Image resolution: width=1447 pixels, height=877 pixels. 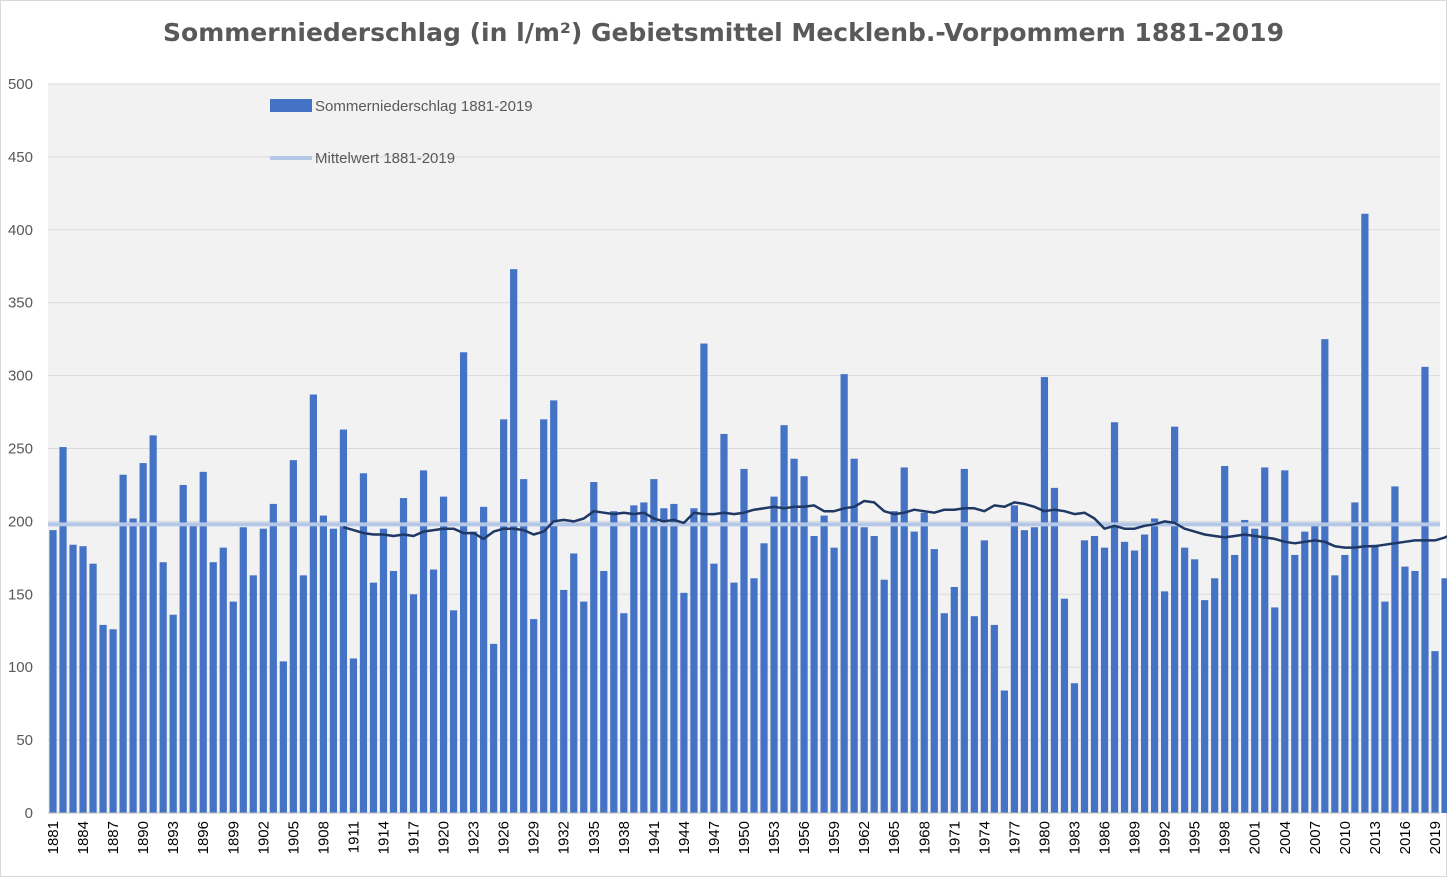 I want to click on x-tick-label: 1887, so click(x=113, y=837).